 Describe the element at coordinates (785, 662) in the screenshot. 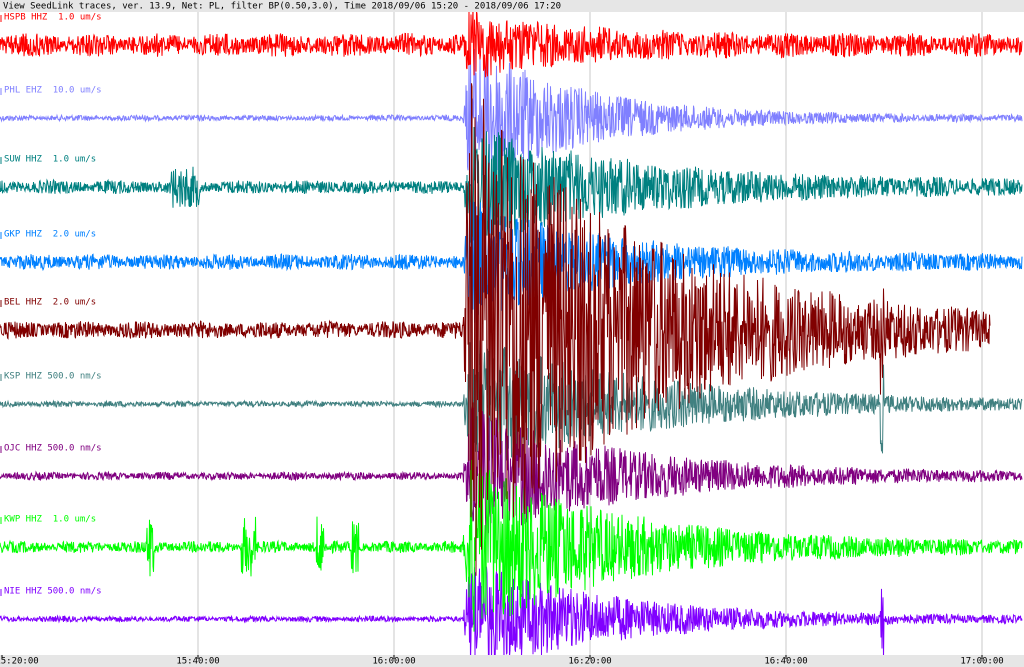

I see `time-tick-label: 16:40:00` at that location.